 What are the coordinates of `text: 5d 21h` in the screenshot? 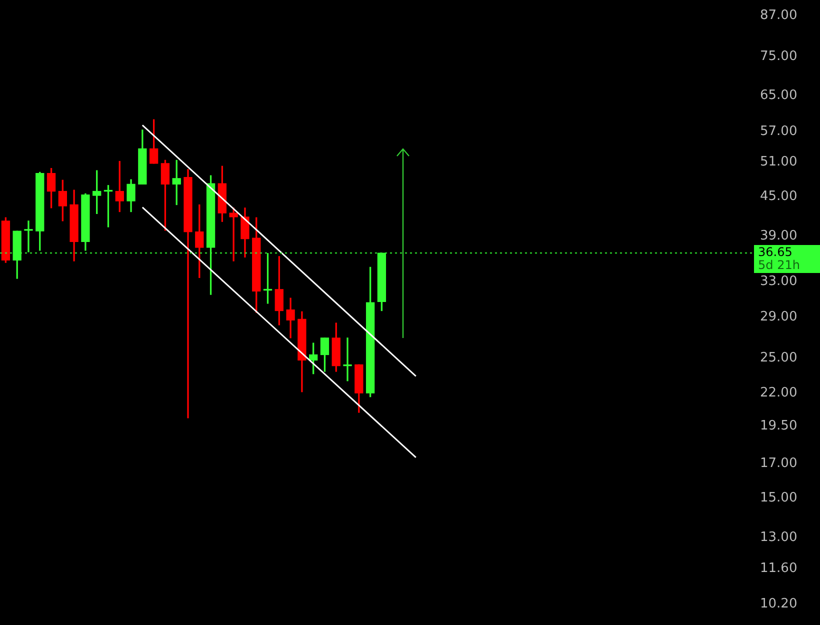 It's located at (779, 265).